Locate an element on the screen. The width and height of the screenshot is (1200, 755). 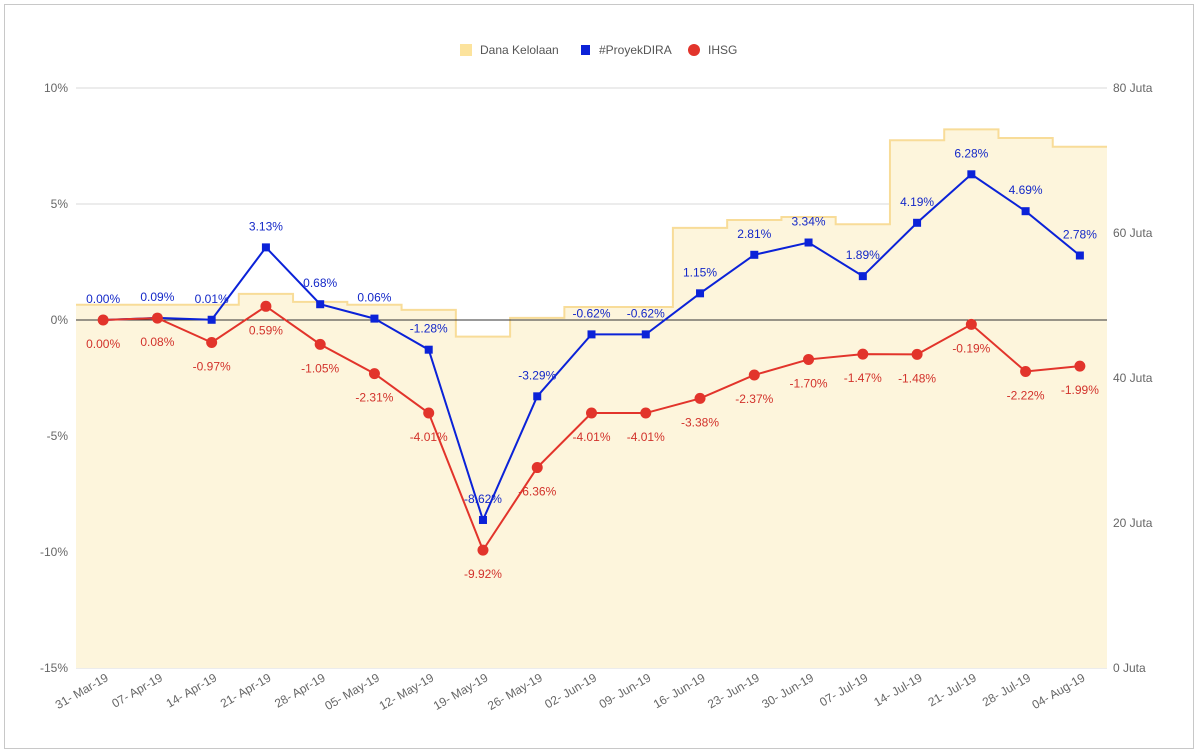
legend-swatch-dana-kelolaan is located at coordinates (466, 50).